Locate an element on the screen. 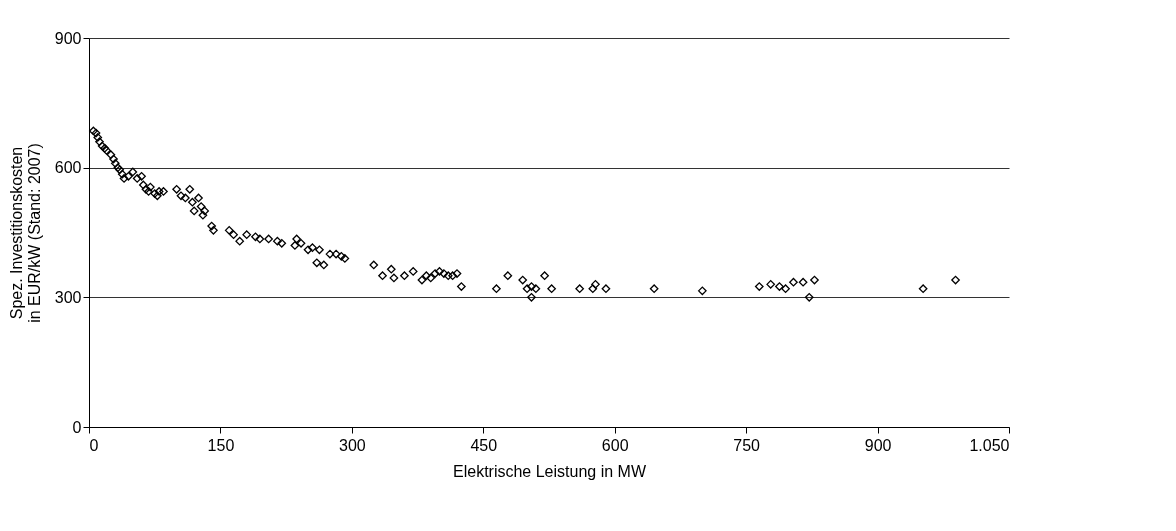 This screenshot has height=531, width=1176. x-axis-title: Elektrische Leistung in MW is located at coordinates (550, 471).